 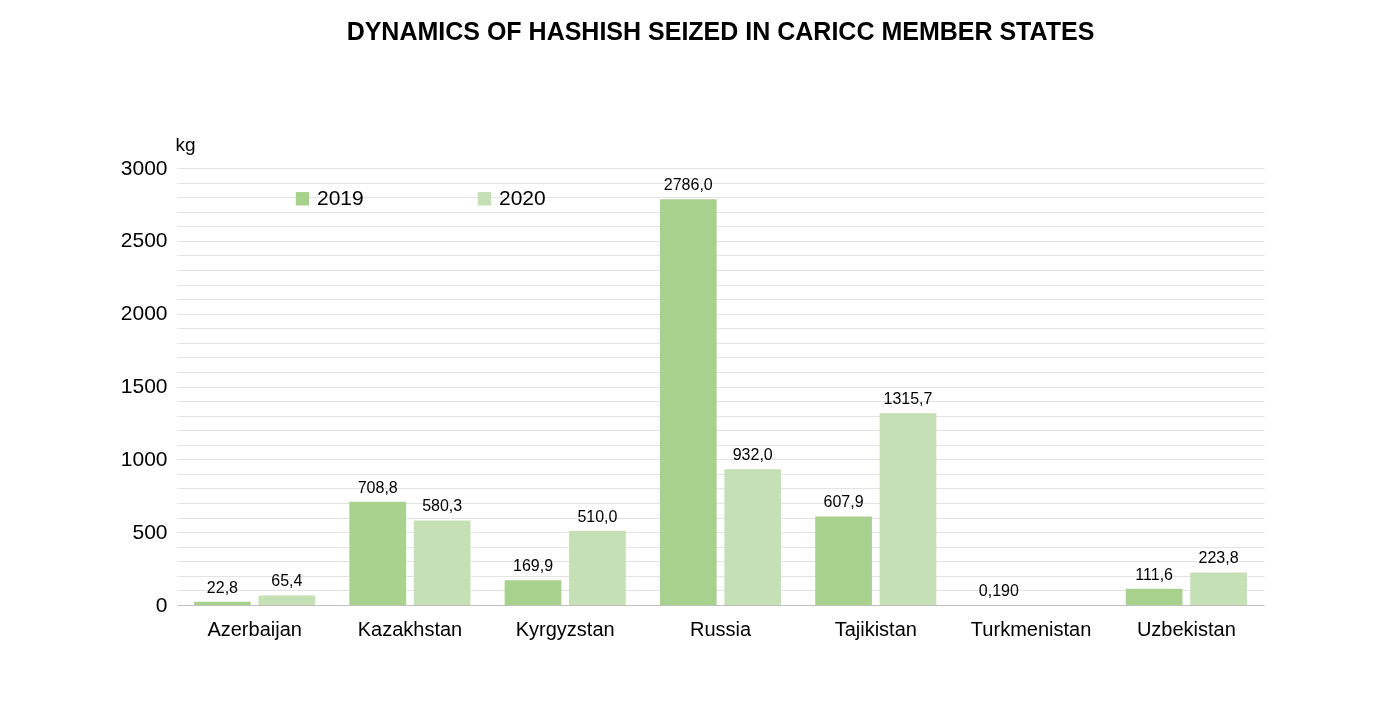 What do you see at coordinates (1218, 558) in the screenshot?
I see `data-label: 223,8` at bounding box center [1218, 558].